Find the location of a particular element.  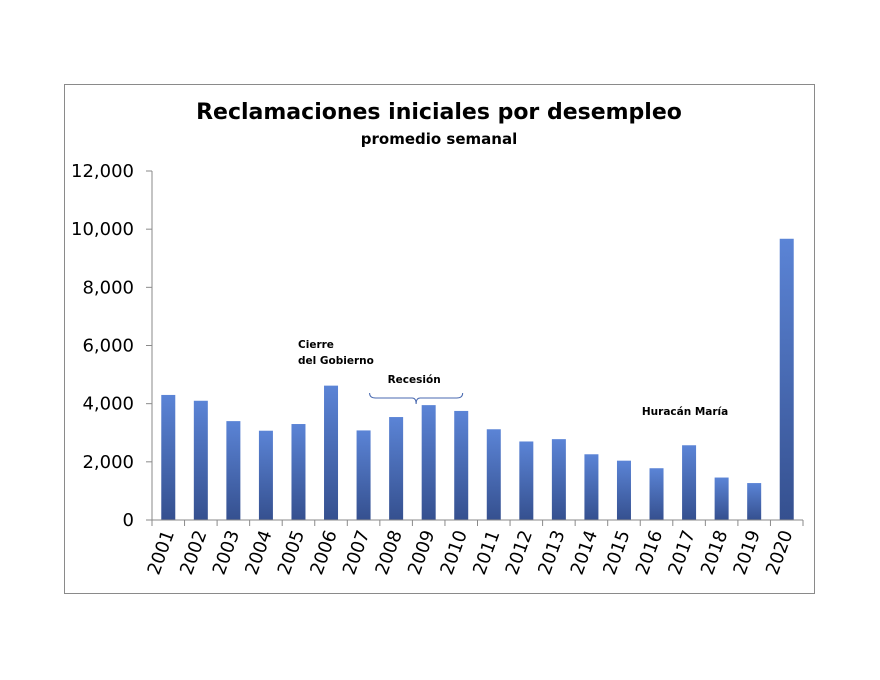

y-tick-label: 2,000 is located at coordinates (108, 462).